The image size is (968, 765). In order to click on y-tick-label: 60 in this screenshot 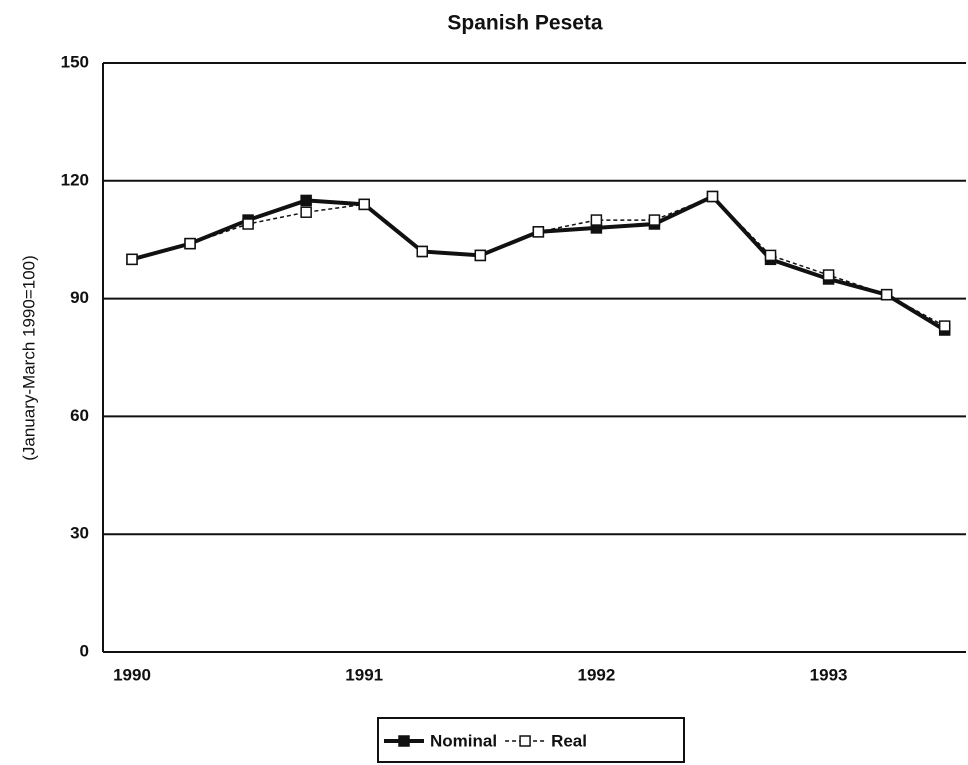, I will do `click(79, 415)`.